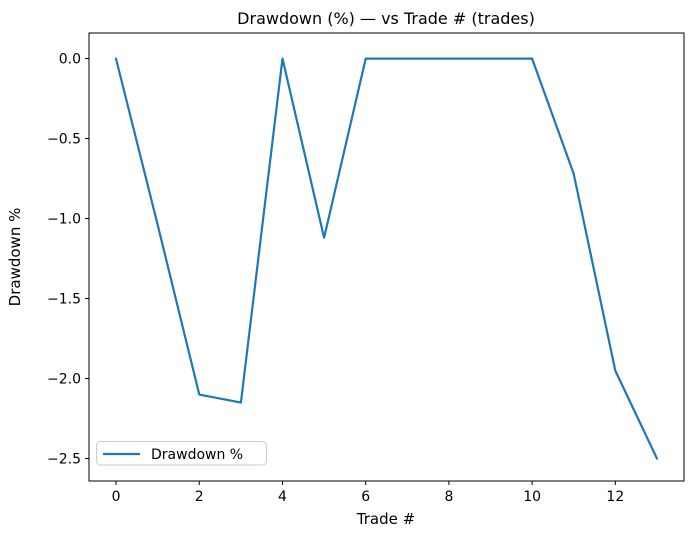  I want to click on x-tick-label: 10, so click(532, 497).